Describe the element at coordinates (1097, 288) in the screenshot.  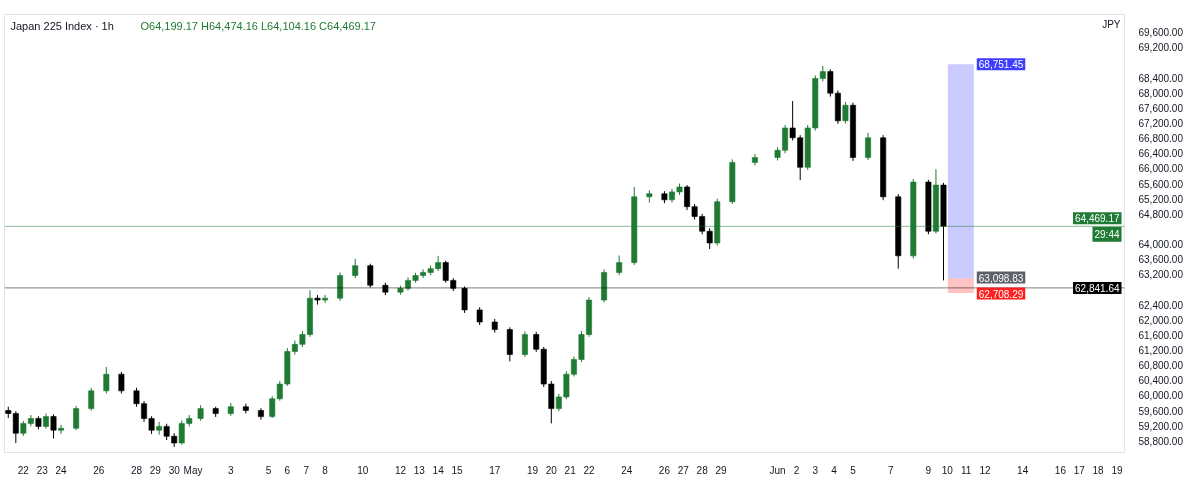
I see `ref-line-label: 62,841.64` at that location.